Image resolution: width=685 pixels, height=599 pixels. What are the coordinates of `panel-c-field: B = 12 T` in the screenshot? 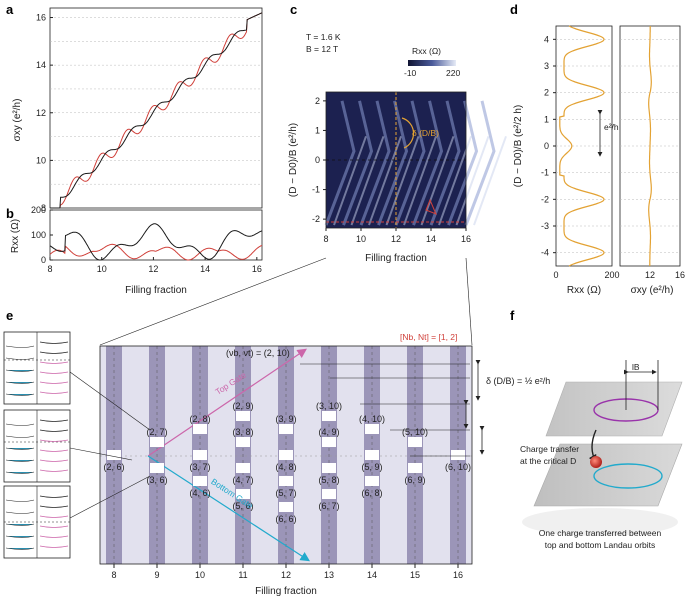 It's located at (322, 49).